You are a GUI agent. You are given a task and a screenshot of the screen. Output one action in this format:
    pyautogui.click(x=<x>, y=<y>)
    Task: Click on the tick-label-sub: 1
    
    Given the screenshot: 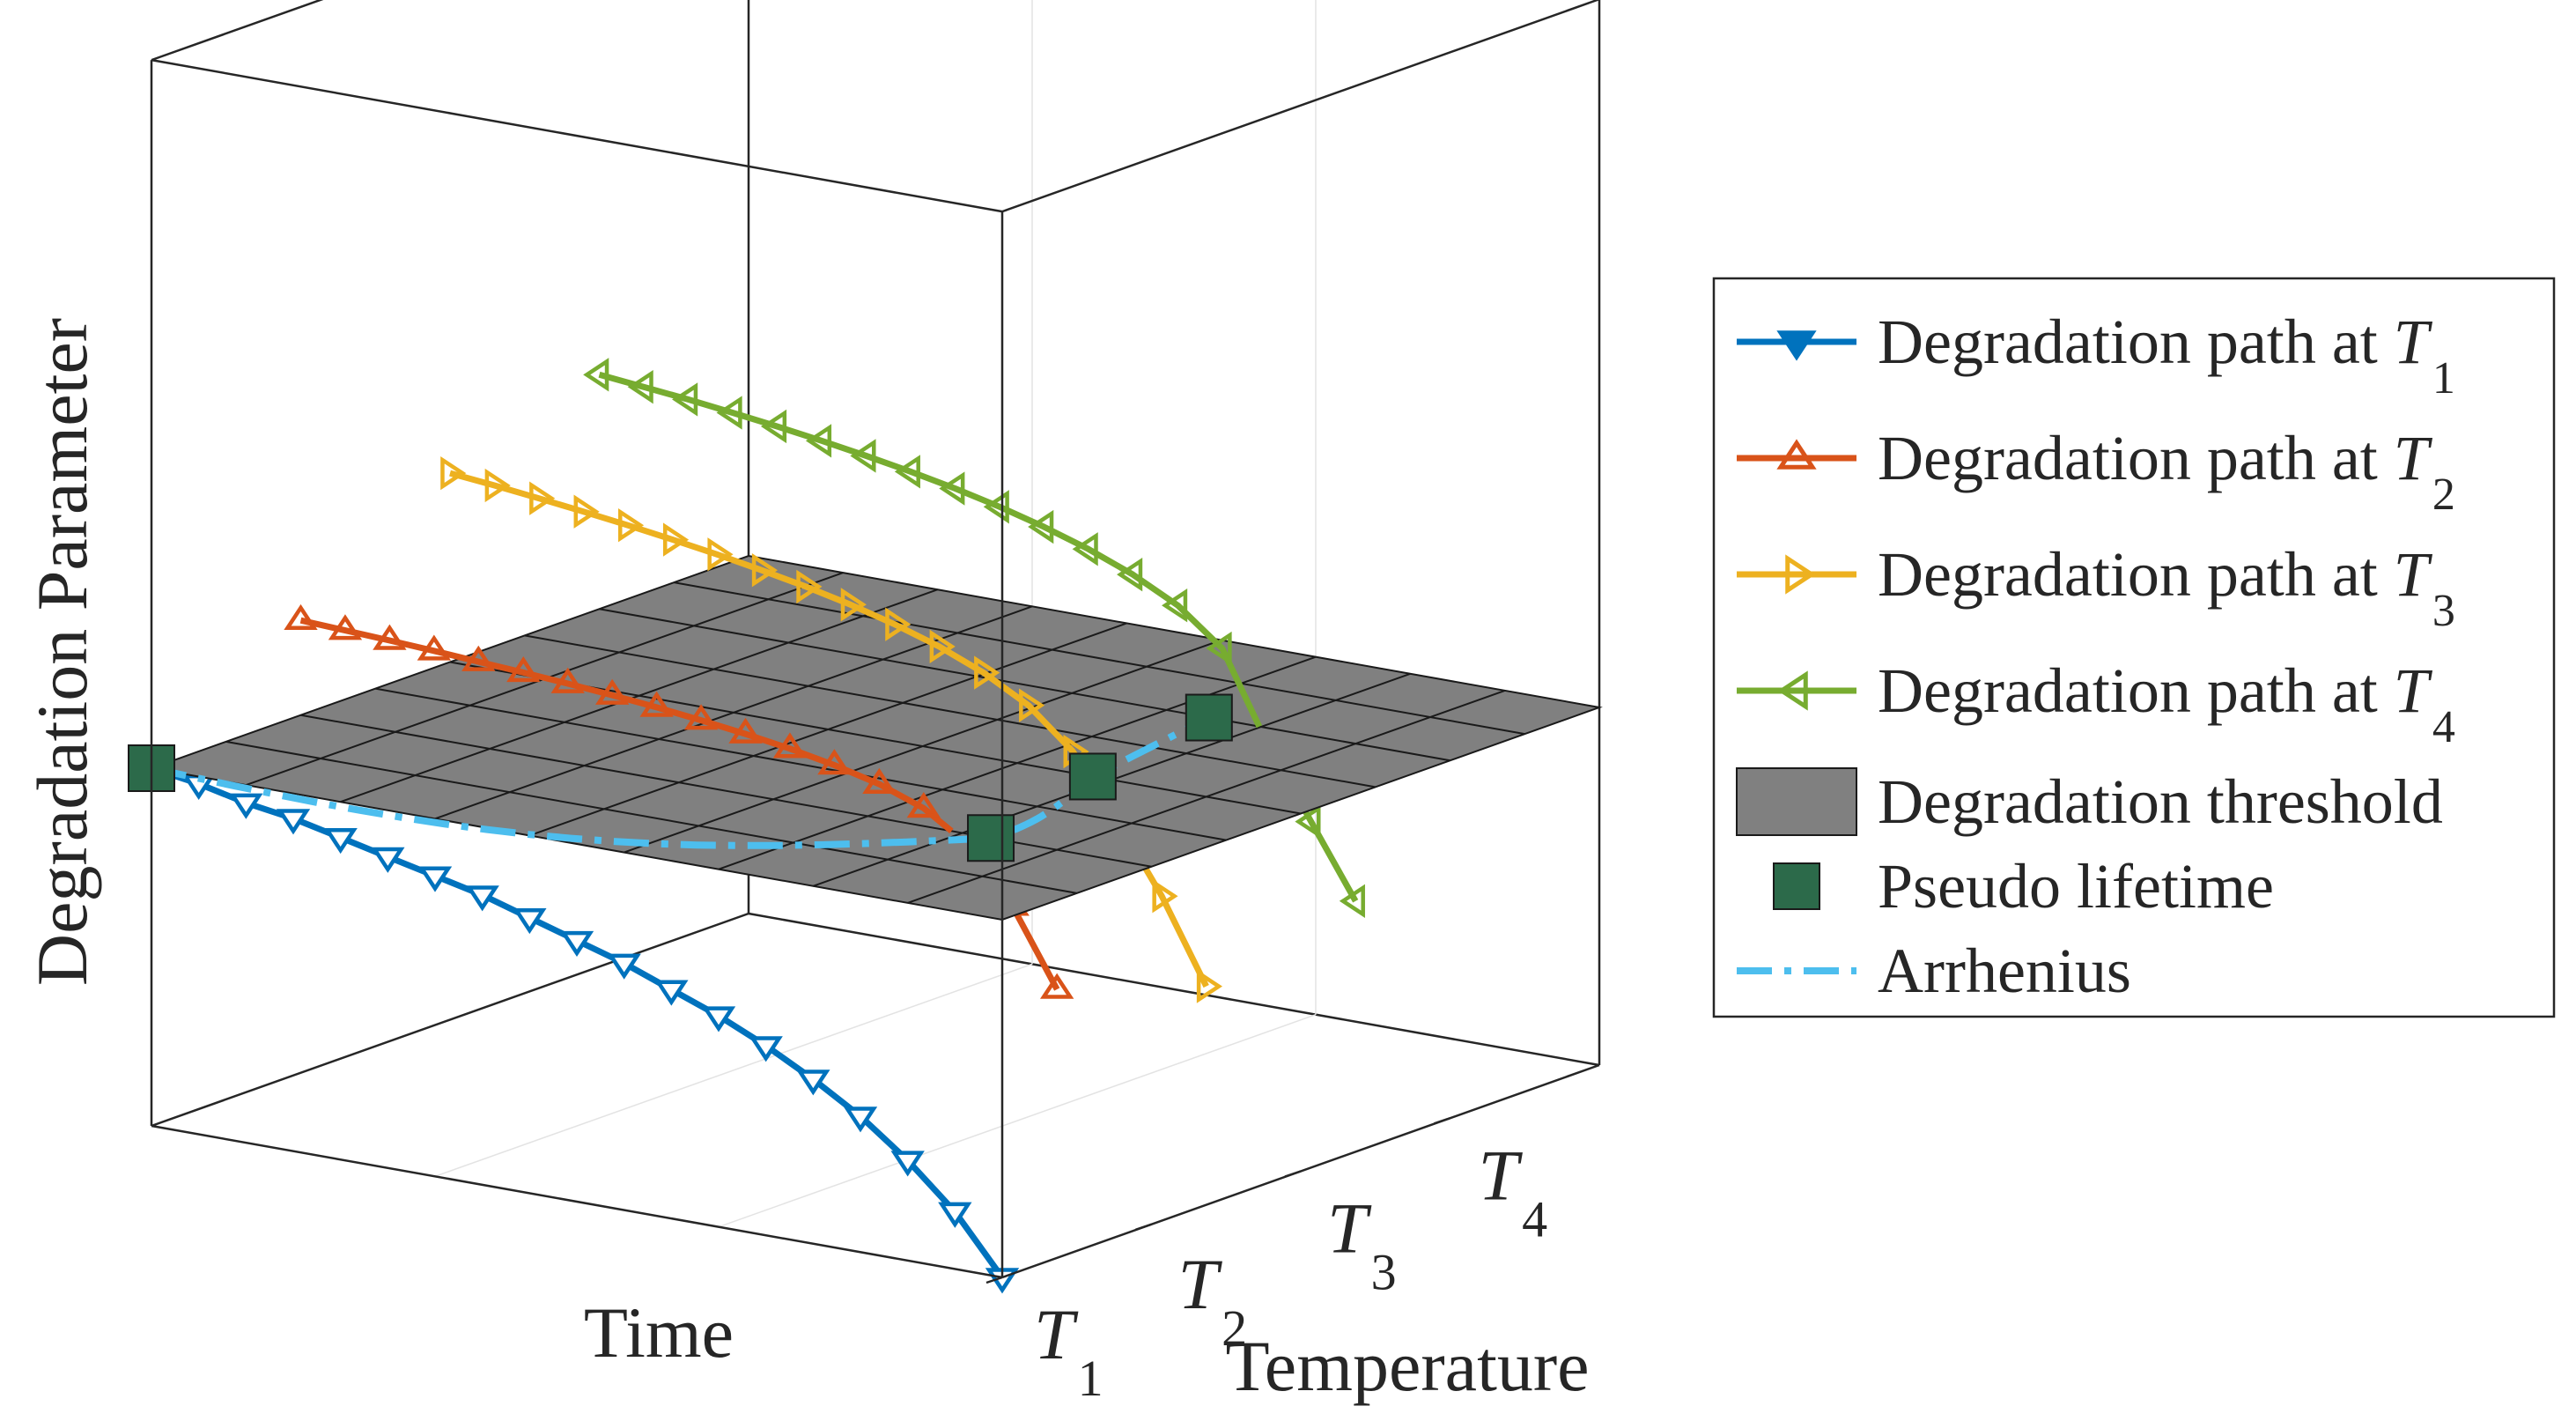 What is the action you would take?
    pyautogui.click(x=1090, y=1379)
    